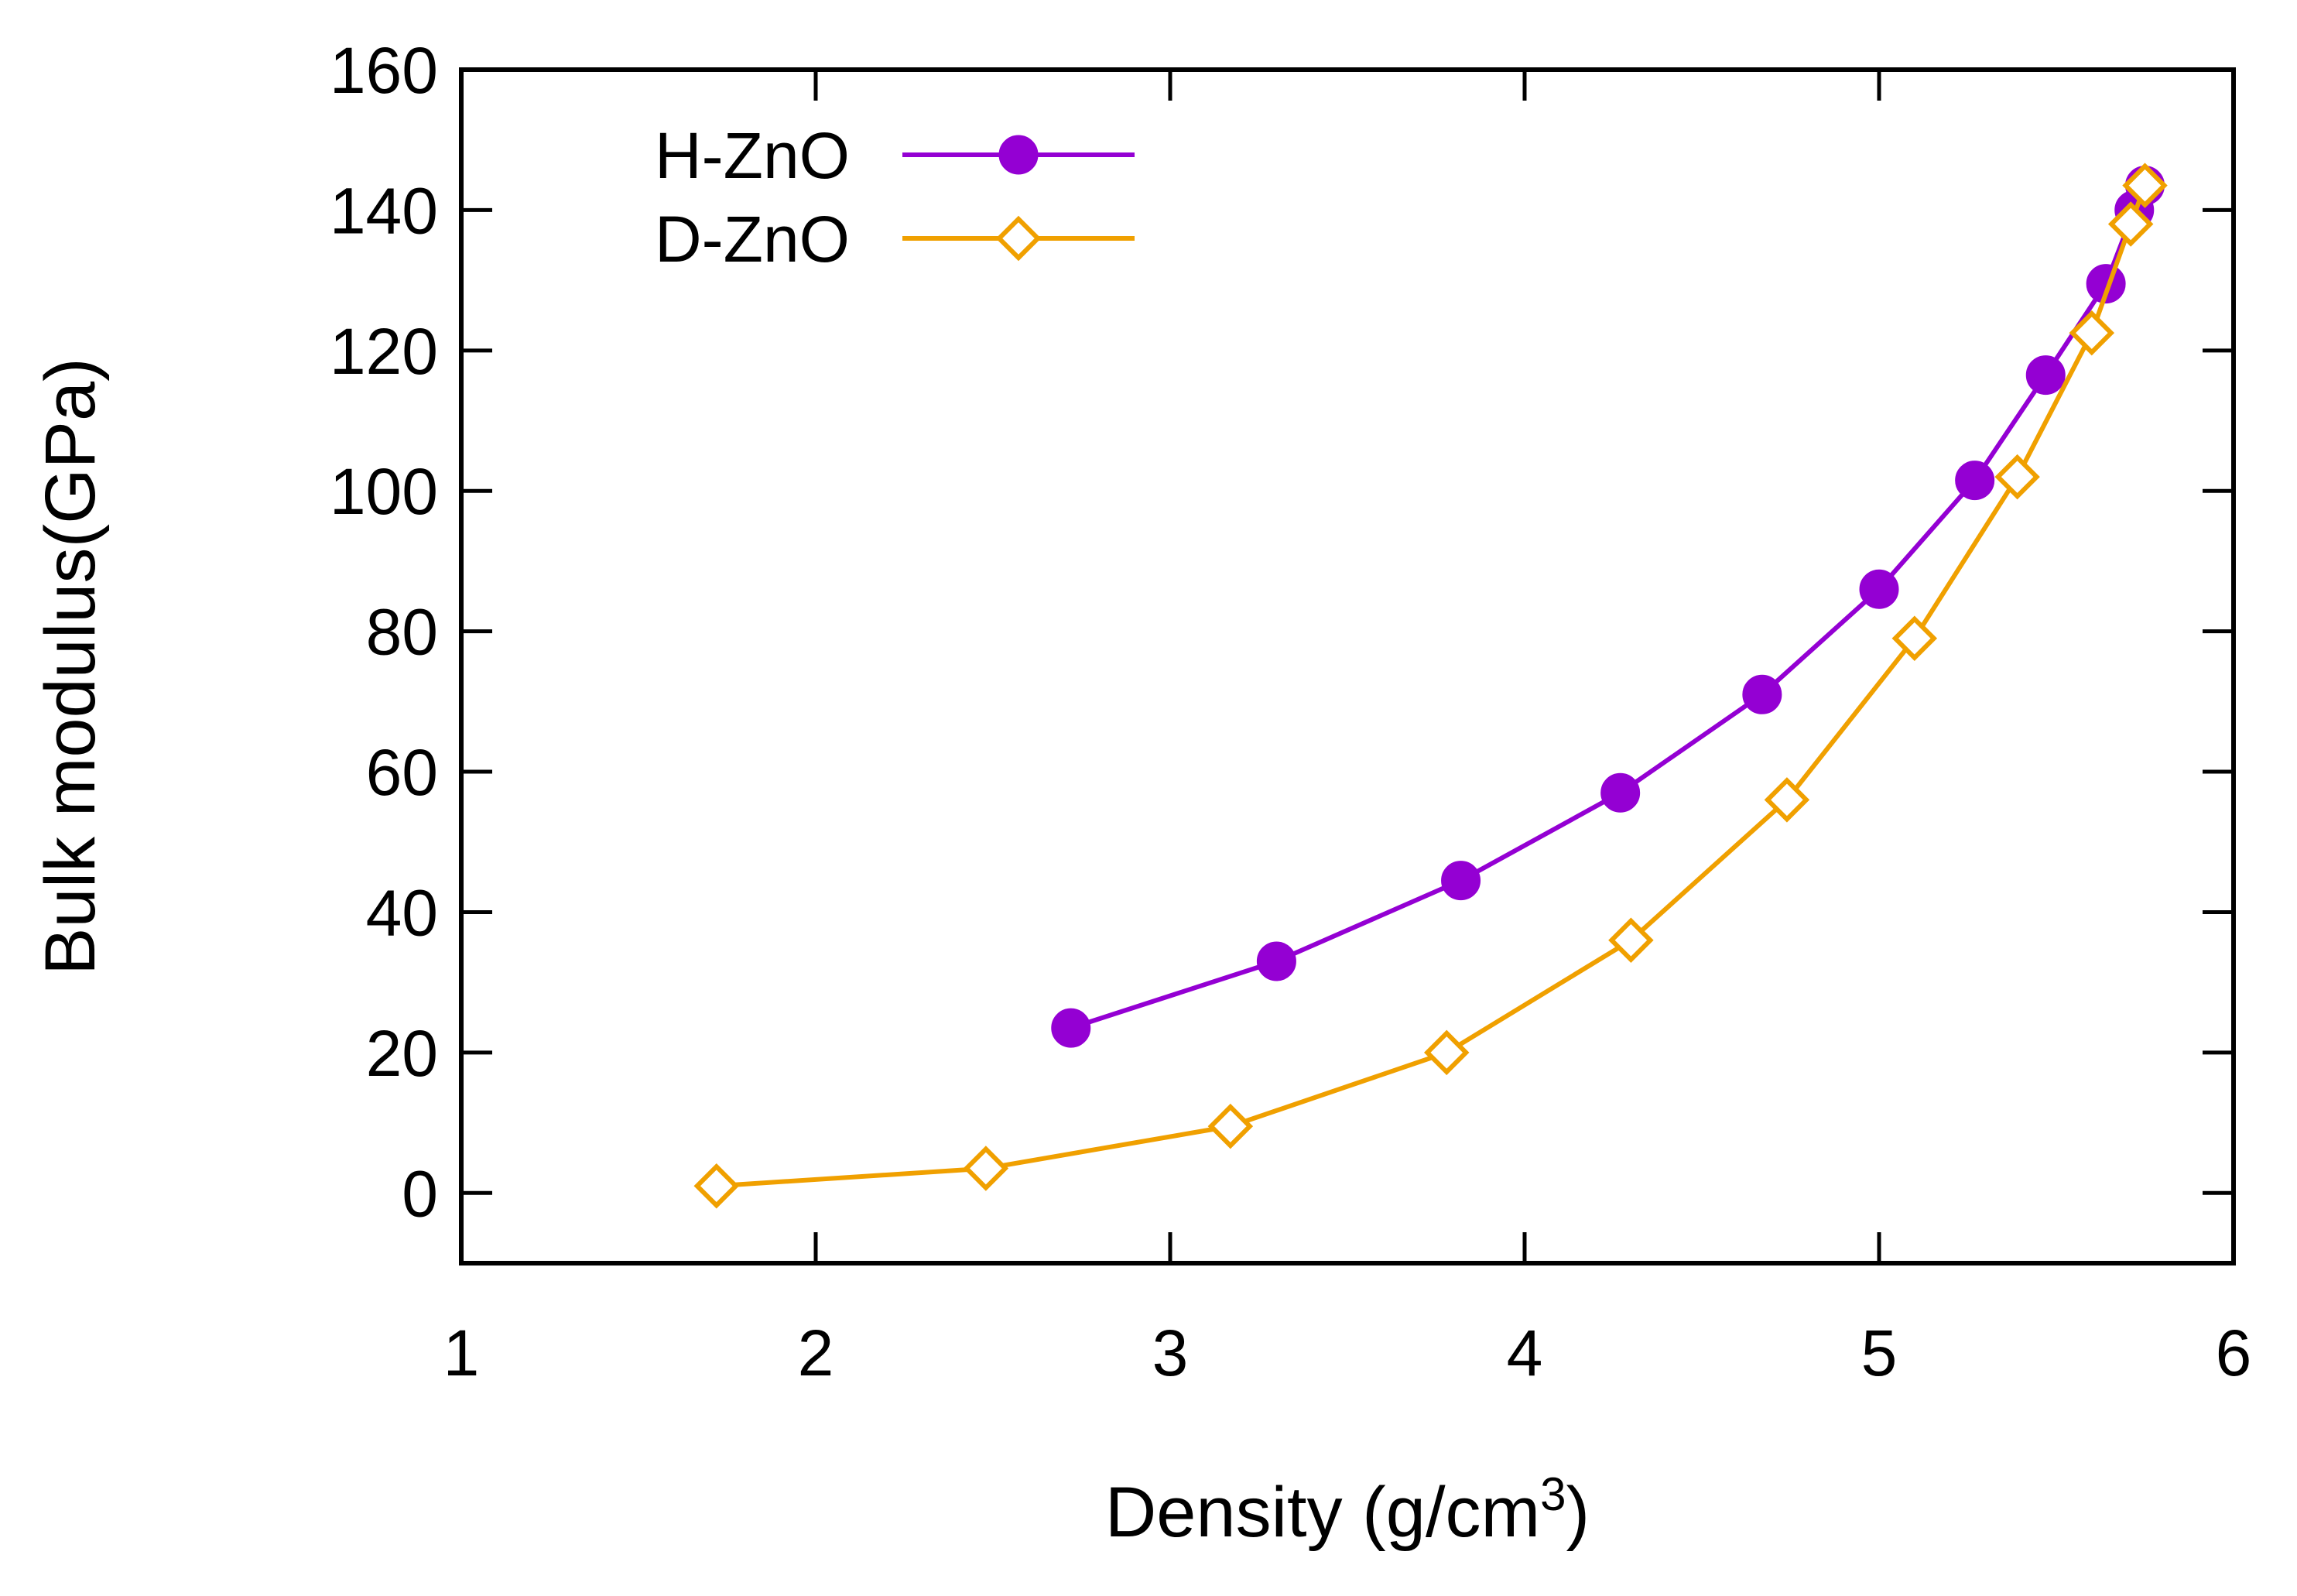  What do you see at coordinates (752, 239) in the screenshot?
I see `legend-label: D-ZnO` at bounding box center [752, 239].